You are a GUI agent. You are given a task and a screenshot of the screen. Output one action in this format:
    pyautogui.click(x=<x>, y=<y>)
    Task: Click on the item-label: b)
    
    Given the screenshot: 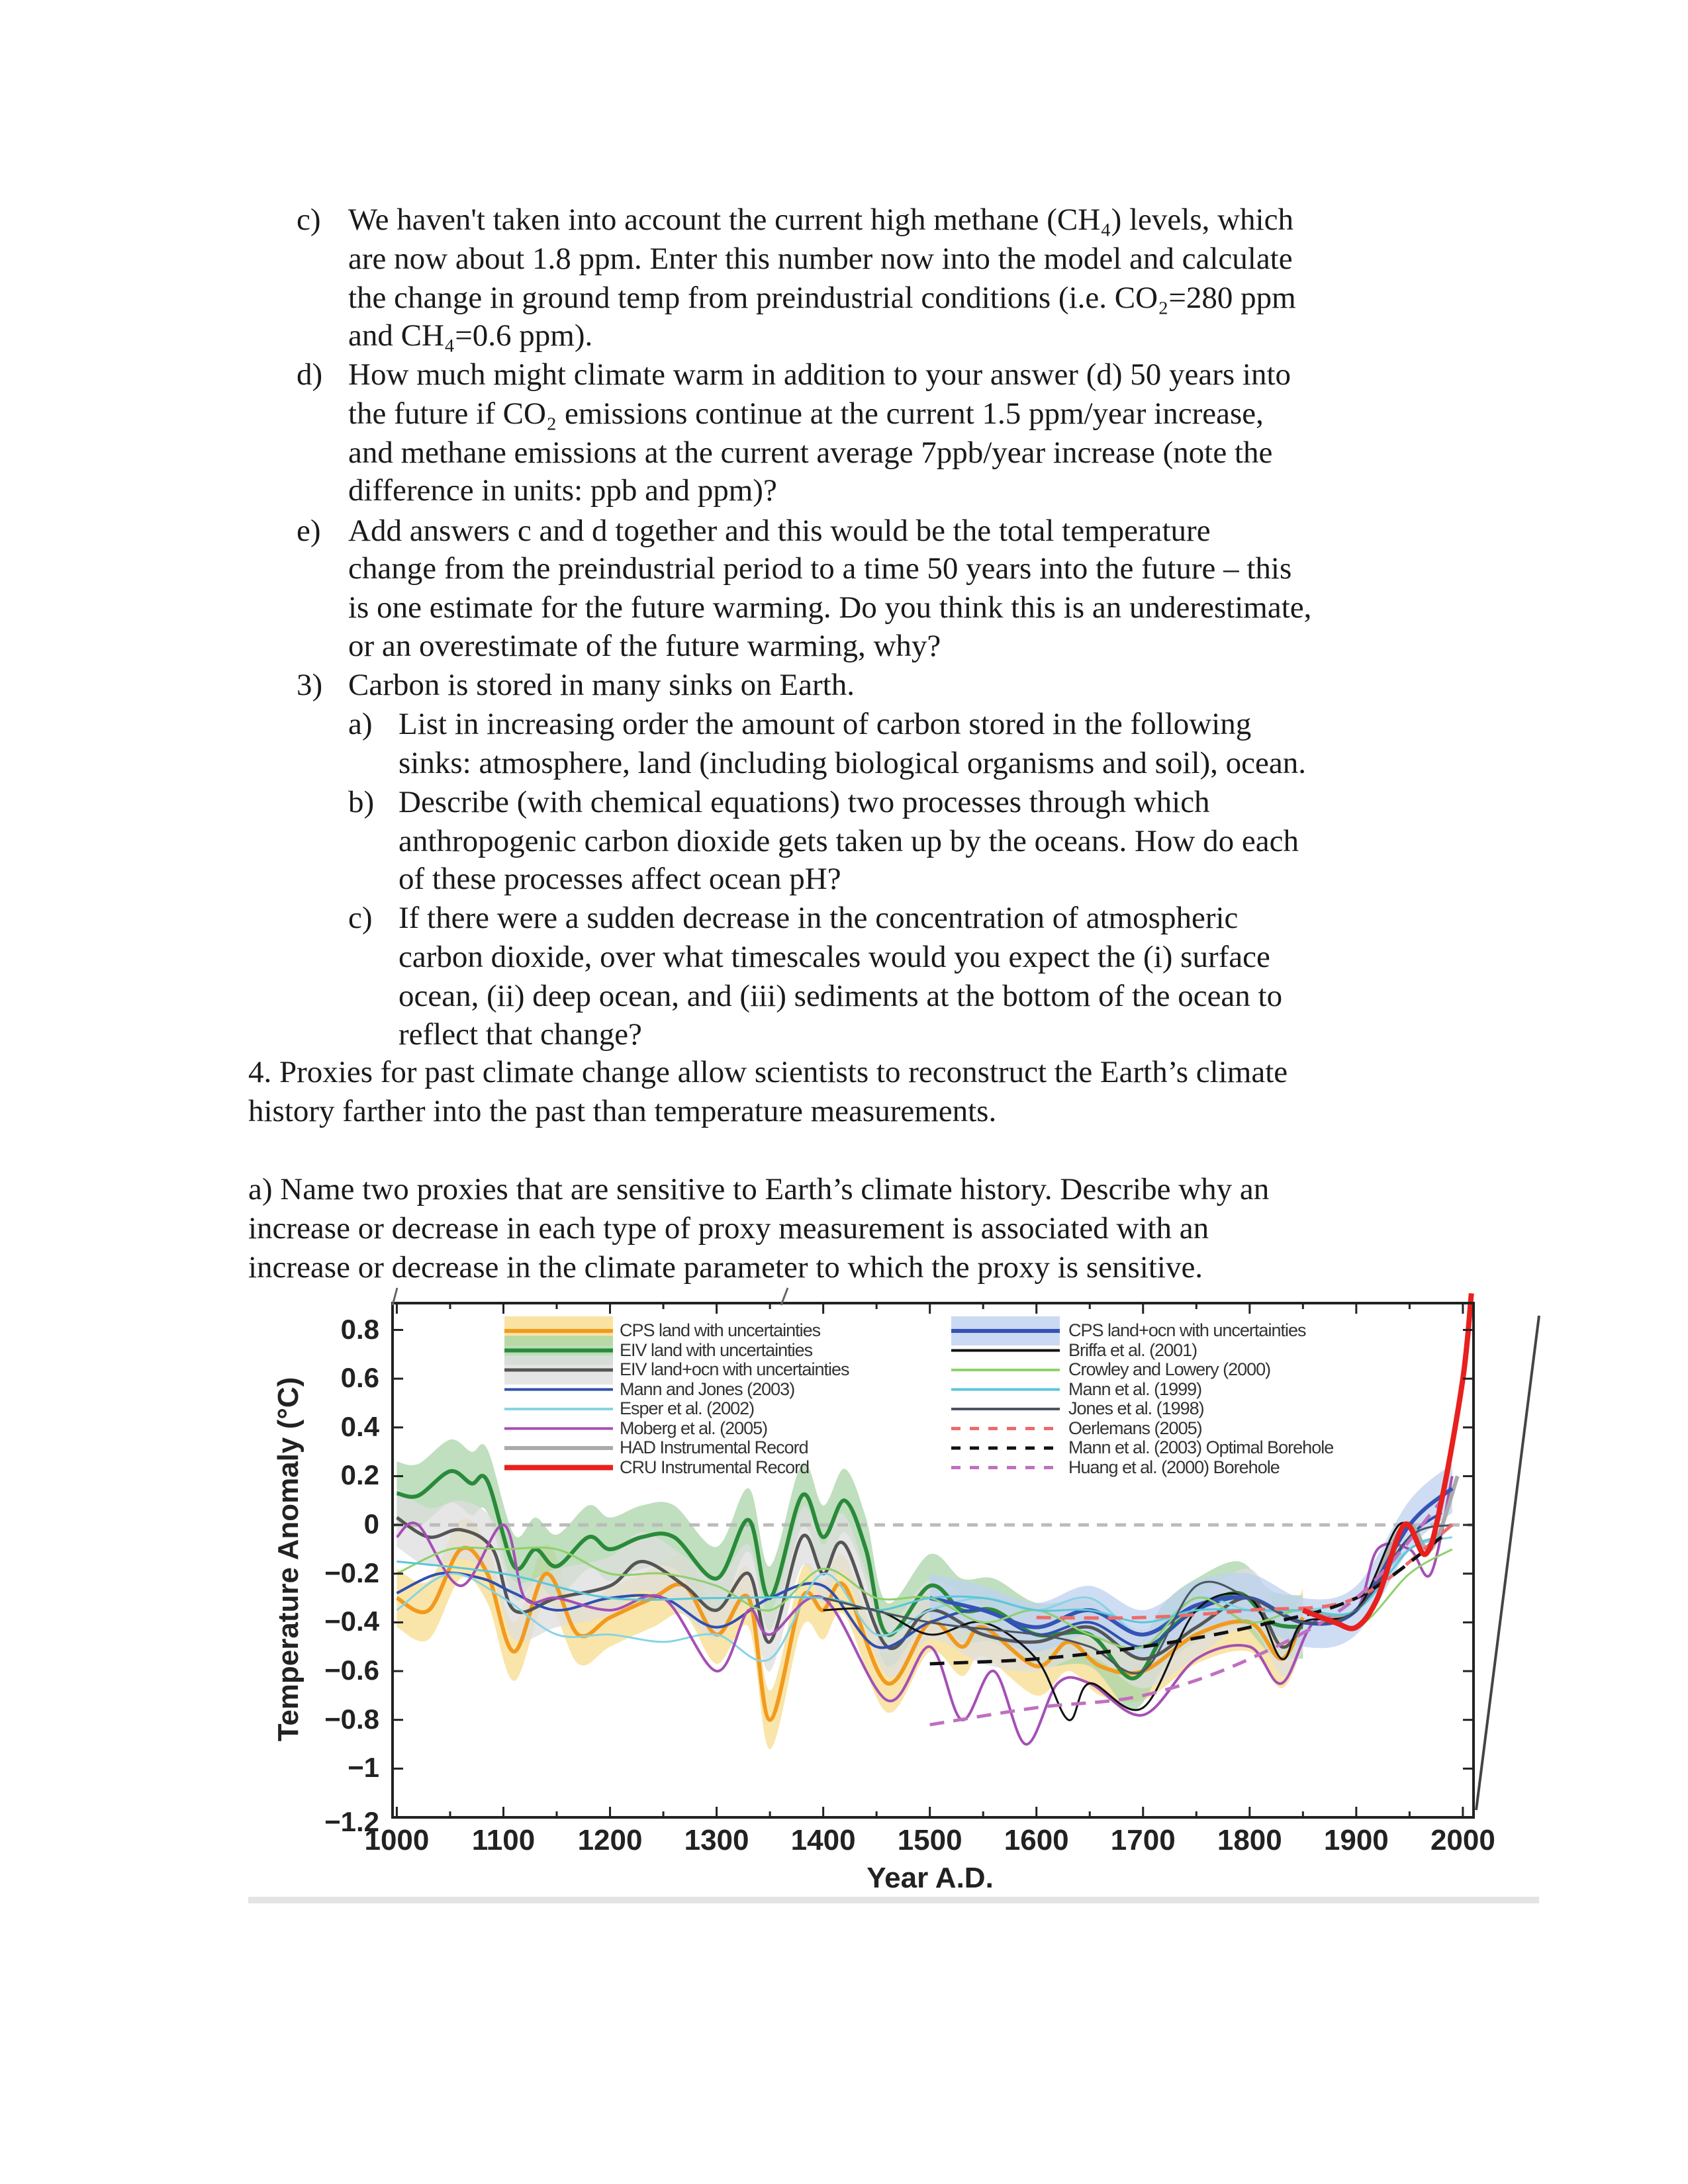 What is the action you would take?
    pyautogui.click(x=361, y=802)
    